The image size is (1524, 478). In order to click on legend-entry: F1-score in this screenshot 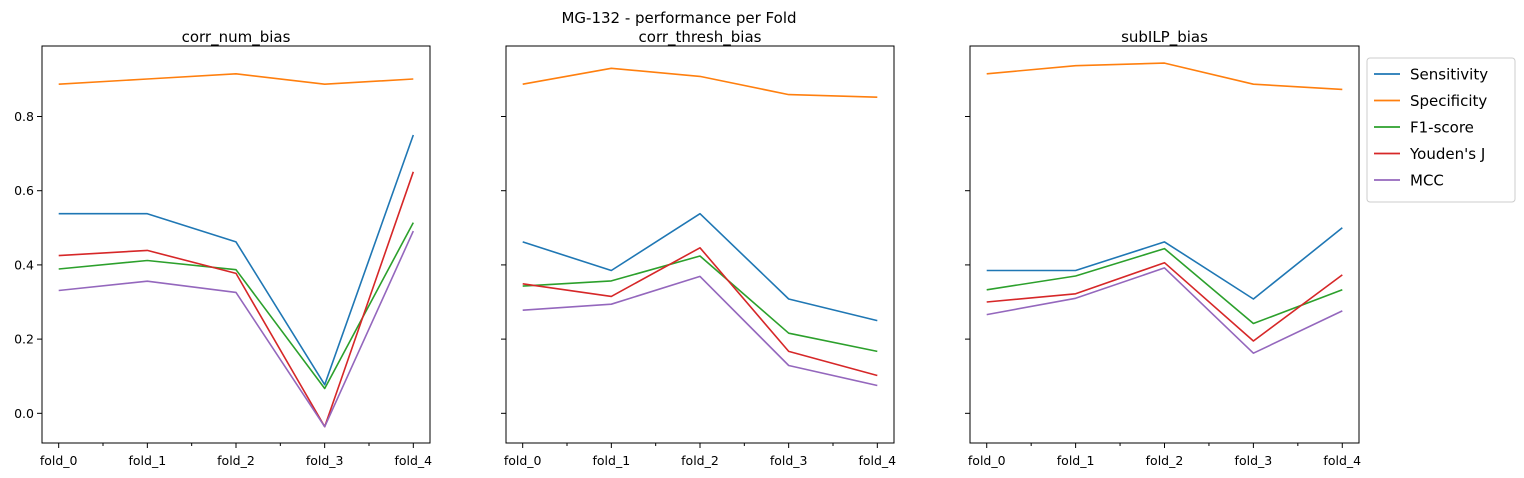, I will do `click(1442, 128)`.